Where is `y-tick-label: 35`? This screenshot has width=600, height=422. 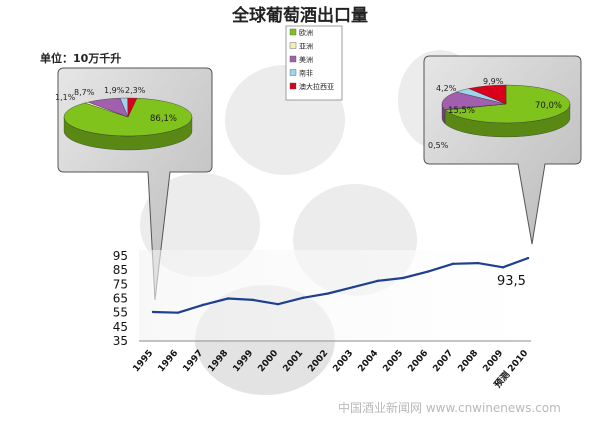
y-tick-label: 35 is located at coordinates (120, 341).